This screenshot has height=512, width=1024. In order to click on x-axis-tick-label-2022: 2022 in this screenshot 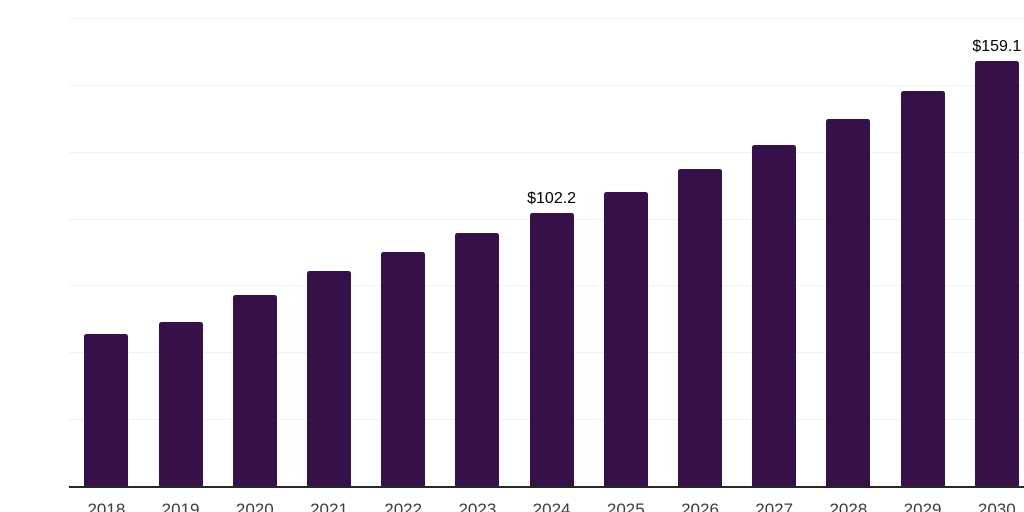, I will do `click(403, 506)`.